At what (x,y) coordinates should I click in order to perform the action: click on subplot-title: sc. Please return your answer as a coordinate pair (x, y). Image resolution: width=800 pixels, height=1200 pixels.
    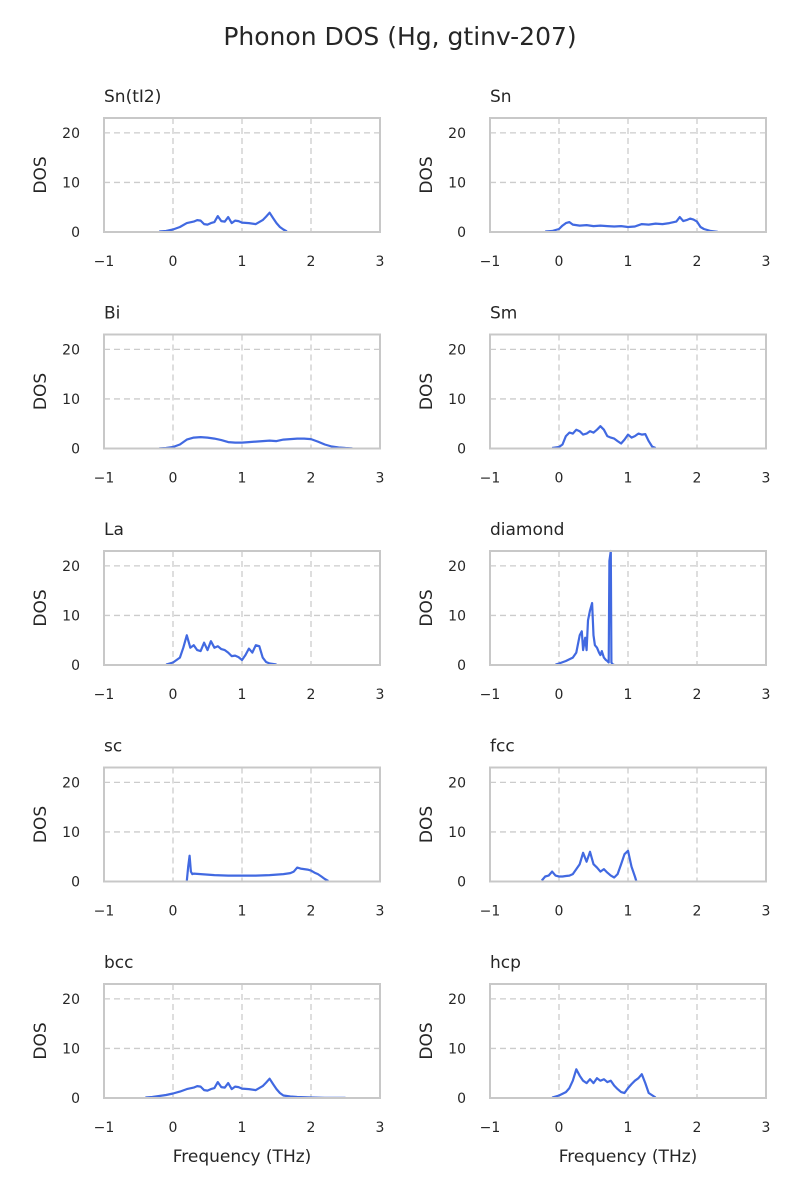
    Looking at the image, I should click on (113, 747).